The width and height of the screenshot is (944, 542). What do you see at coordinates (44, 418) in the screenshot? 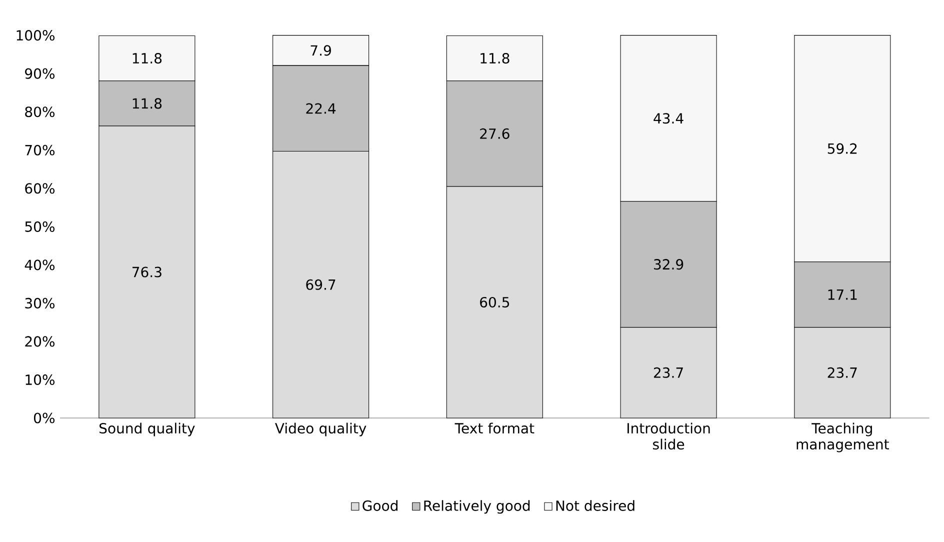
I see `y-tick-label: 0%` at bounding box center [44, 418].